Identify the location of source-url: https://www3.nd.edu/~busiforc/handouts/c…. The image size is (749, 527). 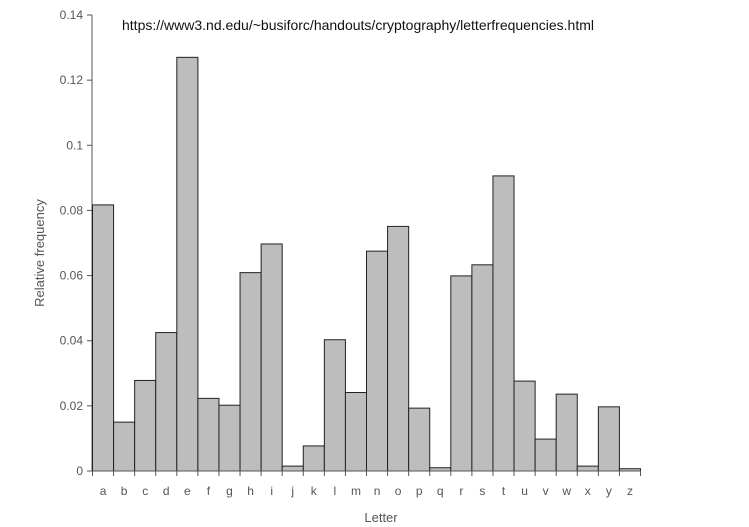
(358, 25).